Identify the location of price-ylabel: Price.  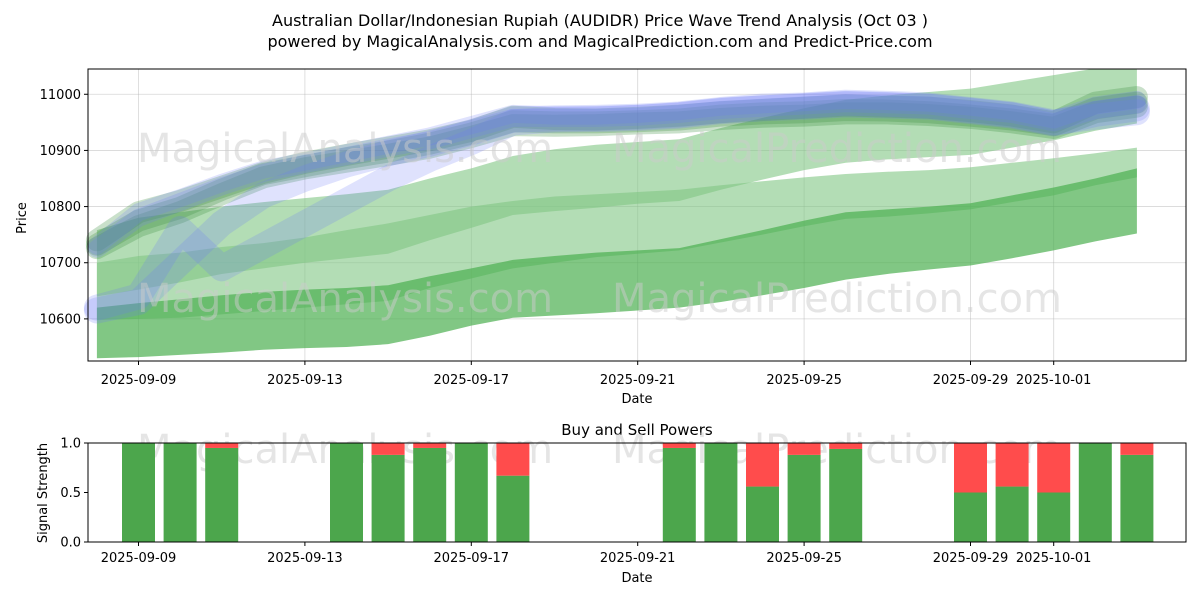
(22, 218).